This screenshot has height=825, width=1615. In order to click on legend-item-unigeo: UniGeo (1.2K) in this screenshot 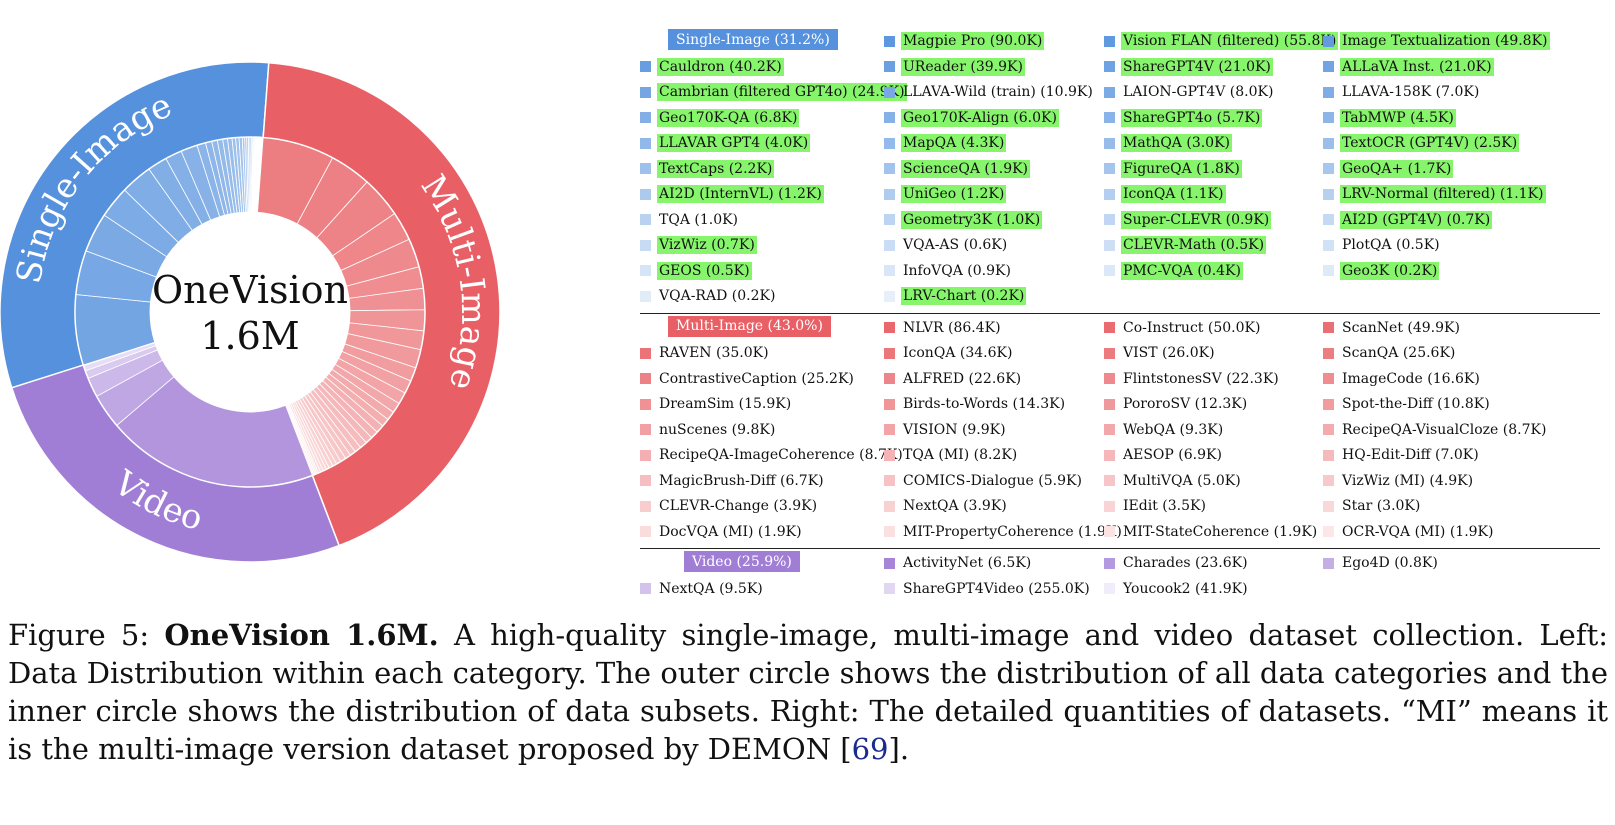, I will do `click(945, 194)`.